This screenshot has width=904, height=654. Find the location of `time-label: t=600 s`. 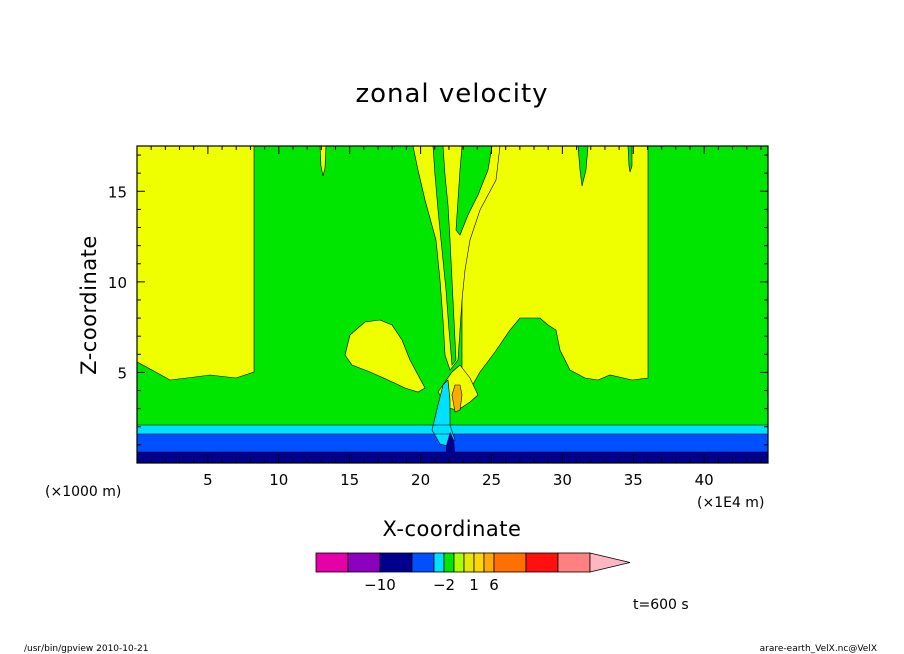

time-label: t=600 s is located at coordinates (661, 605).